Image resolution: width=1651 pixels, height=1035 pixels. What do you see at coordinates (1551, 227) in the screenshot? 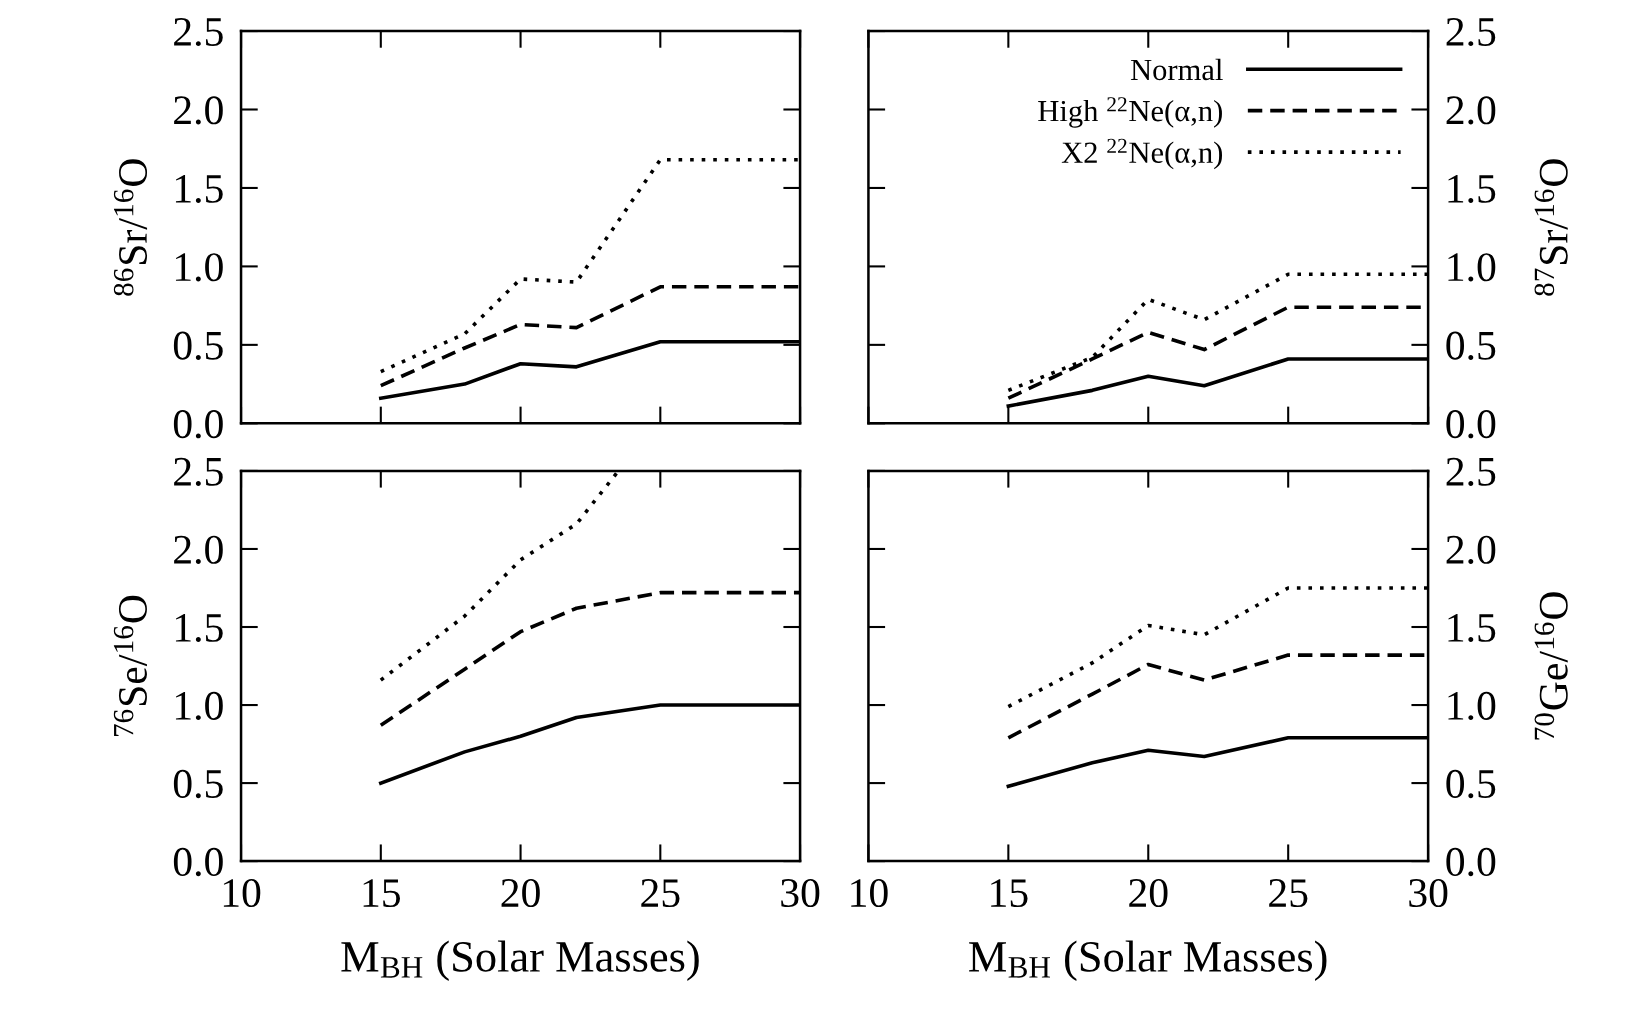
I see `y-axis-title: $^{87}$Sr/$^{16}$O` at bounding box center [1551, 227].